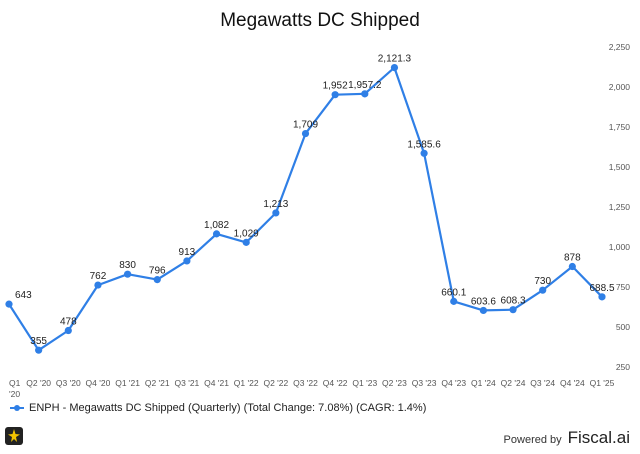 The height and width of the screenshot is (454, 640). I want to click on data-label: 355, so click(38, 341).